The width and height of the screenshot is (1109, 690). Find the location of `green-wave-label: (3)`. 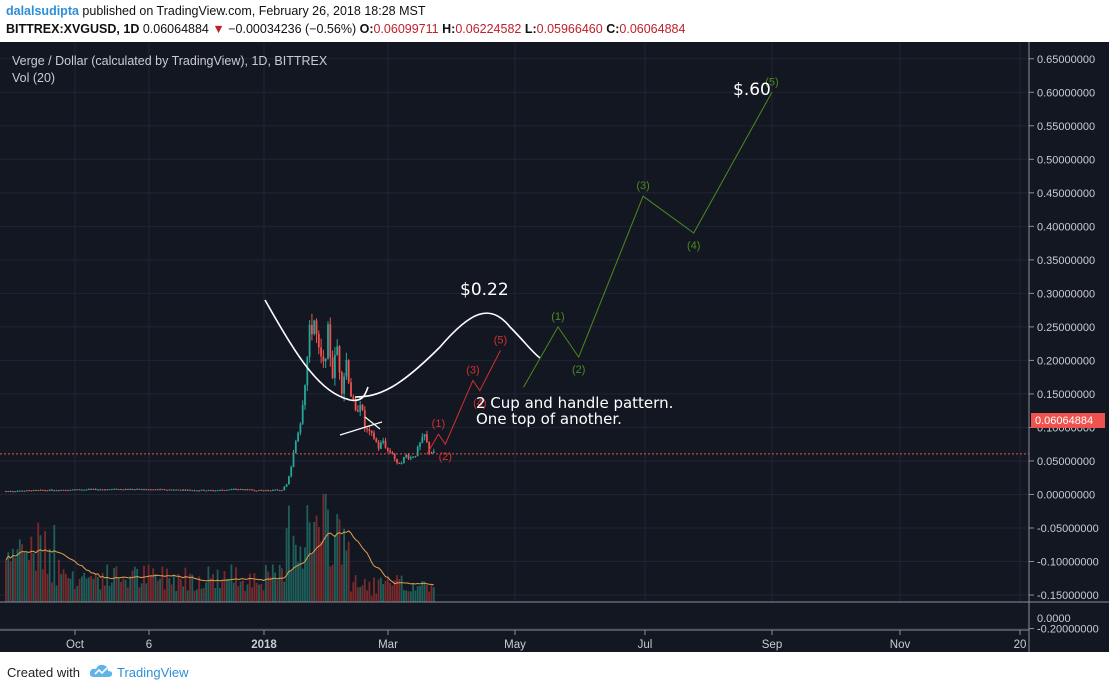

green-wave-label: (3) is located at coordinates (642, 186).